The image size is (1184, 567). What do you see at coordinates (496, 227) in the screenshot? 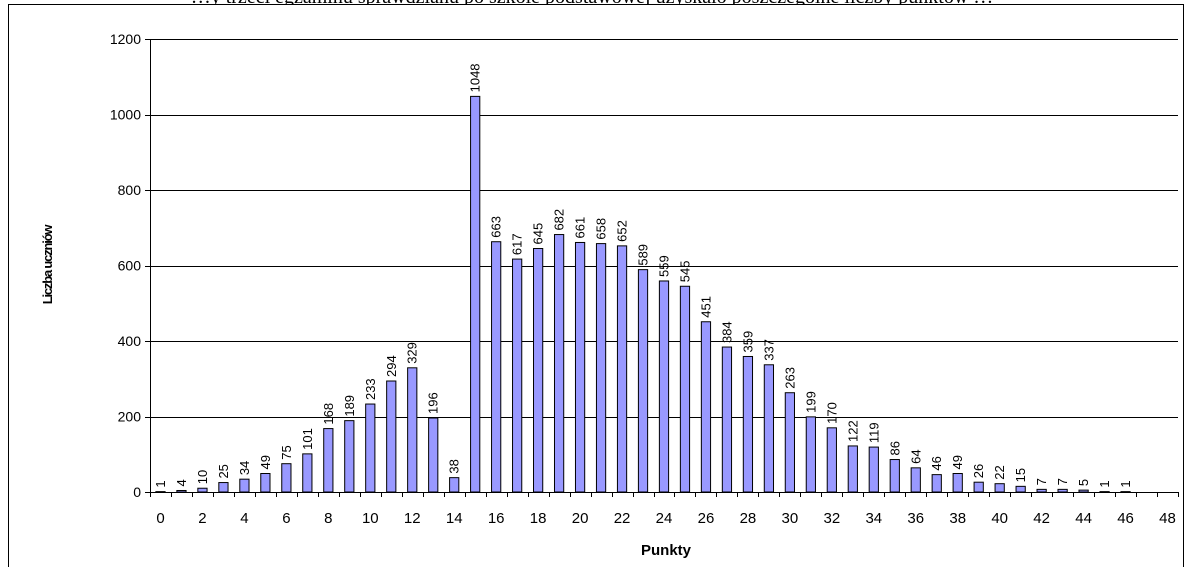
I see `data-label: 663` at bounding box center [496, 227].